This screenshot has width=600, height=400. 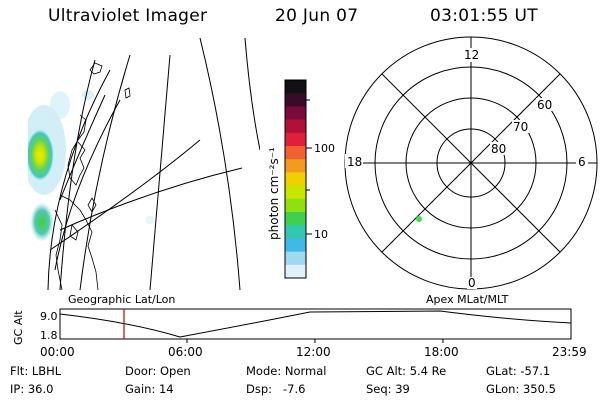 I want to click on geo-latlon-label: Geographic Lat/Lon, so click(x=121, y=299).